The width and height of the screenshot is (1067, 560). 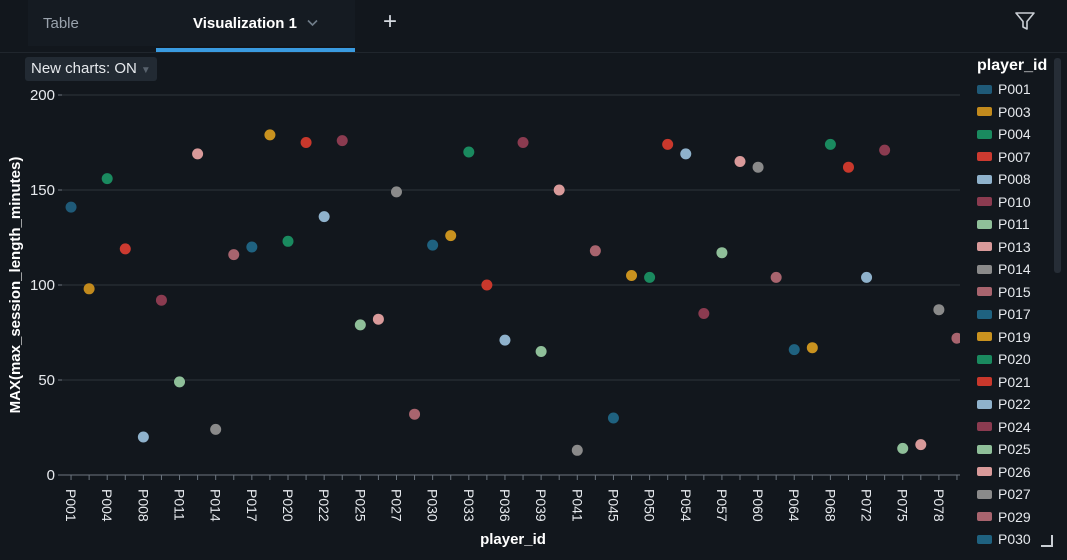 I want to click on data-point-p021, so click(x=306, y=142).